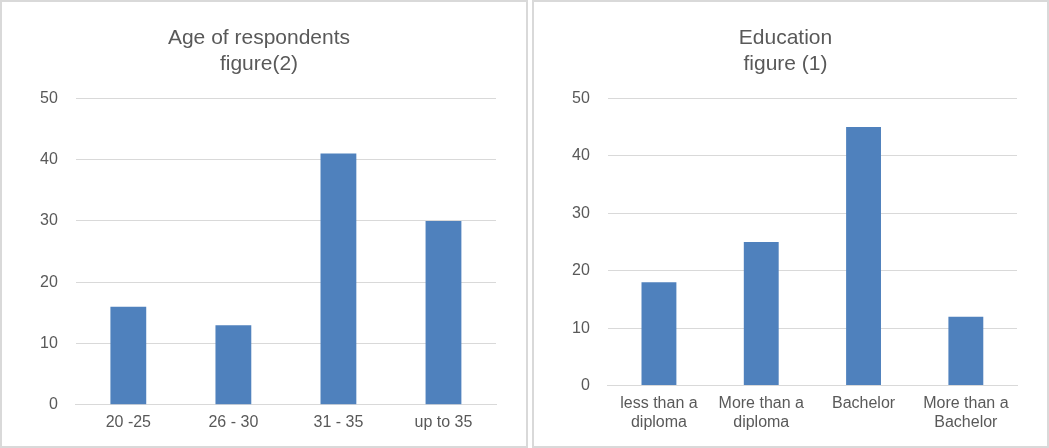 This screenshot has height=448, width=1049. I want to click on x-tick-label: Bachelor, so click(863, 402).